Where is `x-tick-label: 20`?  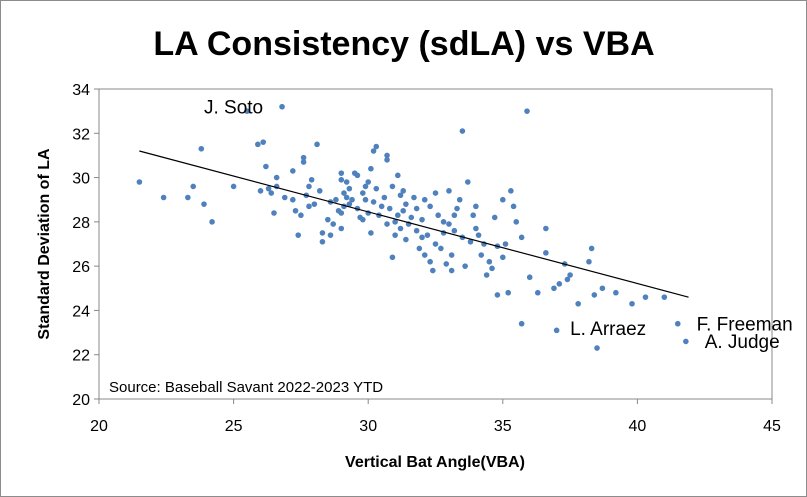 x-tick-label: 20 is located at coordinates (99, 426).